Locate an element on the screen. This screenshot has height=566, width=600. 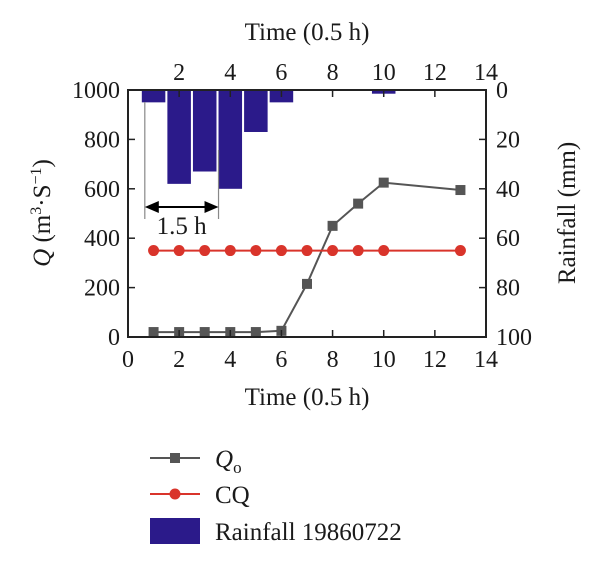
y-axis-label-symbol: Q is located at coordinates (42, 258).